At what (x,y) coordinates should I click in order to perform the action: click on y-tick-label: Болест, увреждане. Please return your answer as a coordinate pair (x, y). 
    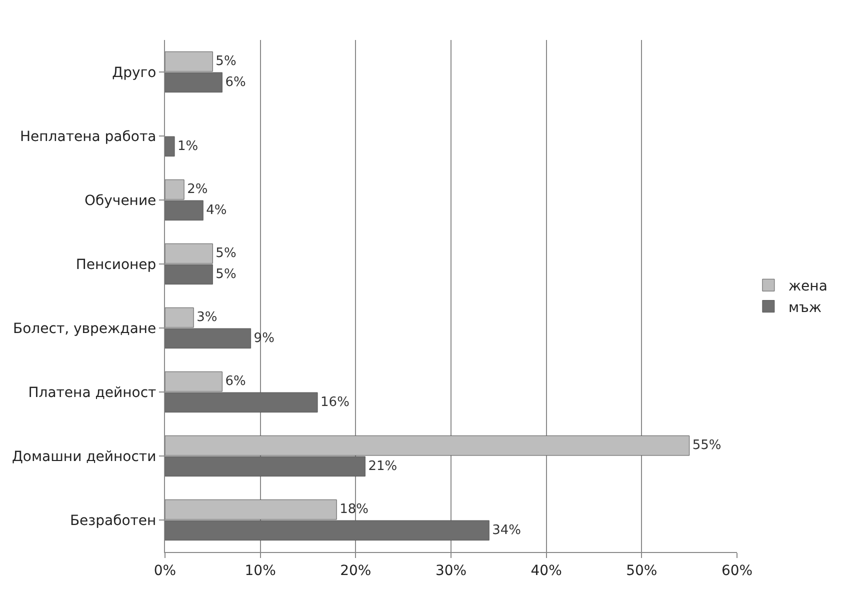
    Looking at the image, I should click on (84, 328).